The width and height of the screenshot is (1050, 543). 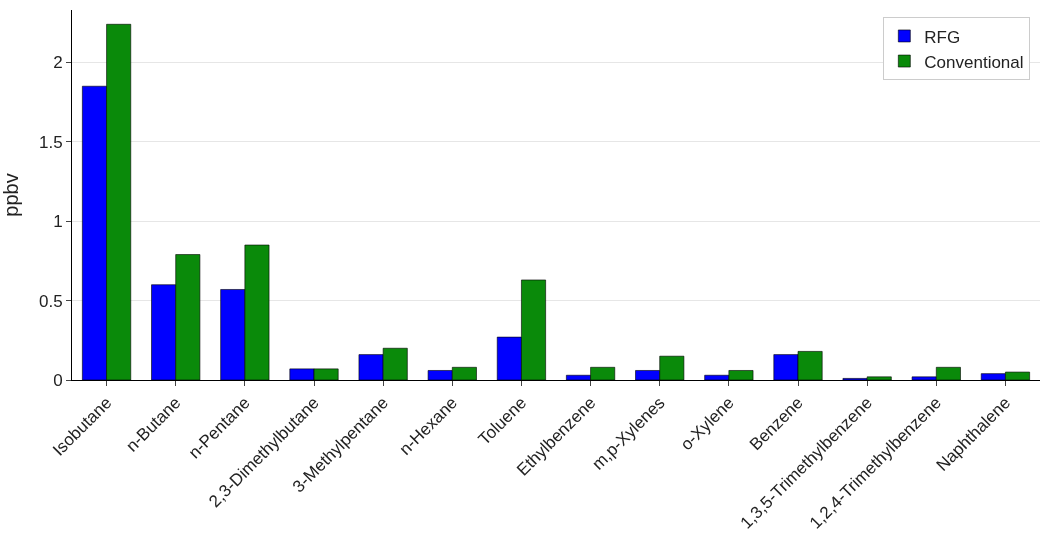 I want to click on y-tick-label: 1.5, so click(x=50, y=142).